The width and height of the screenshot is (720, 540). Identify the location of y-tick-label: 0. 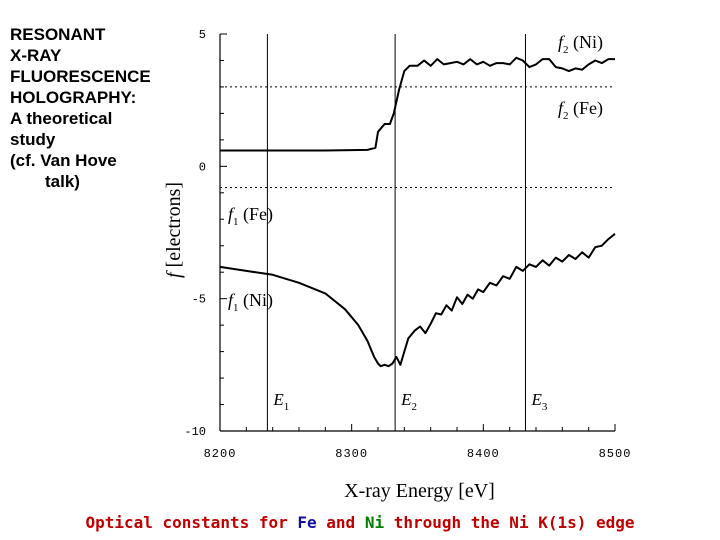
(202, 167).